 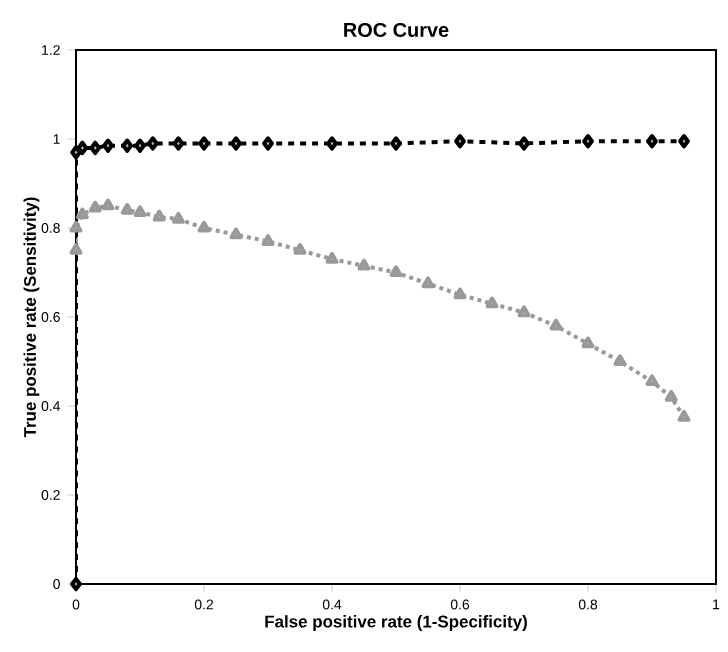 What do you see at coordinates (31, 317) in the screenshot?
I see `y-axis-title: True positive rate (Sensitivity)` at bounding box center [31, 317].